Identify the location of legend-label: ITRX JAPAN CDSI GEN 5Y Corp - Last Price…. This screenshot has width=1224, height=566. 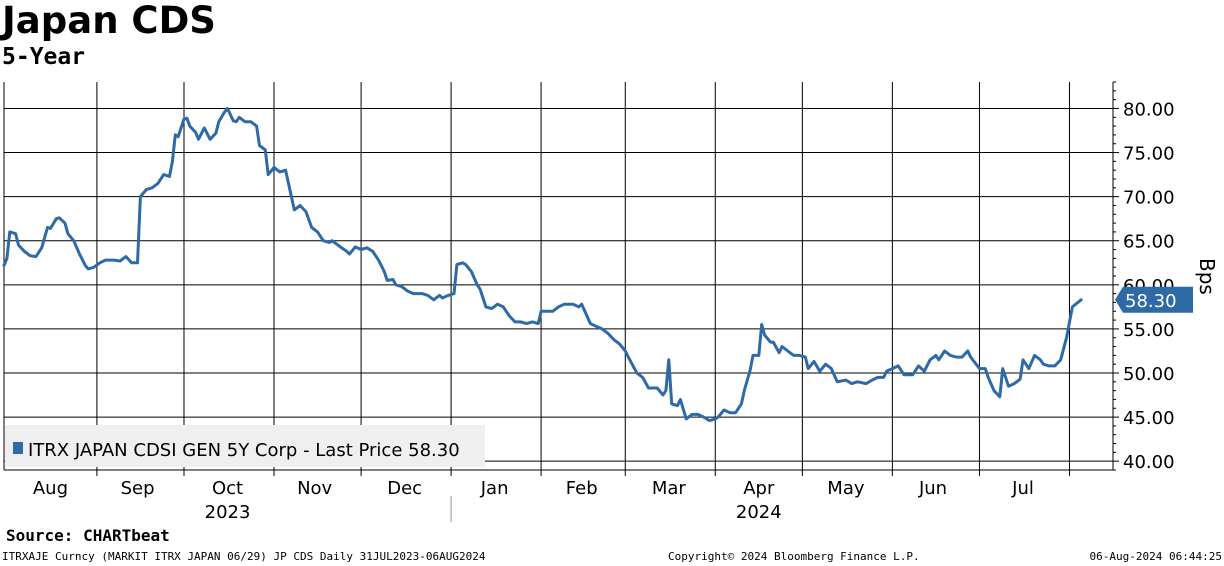
(244, 450).